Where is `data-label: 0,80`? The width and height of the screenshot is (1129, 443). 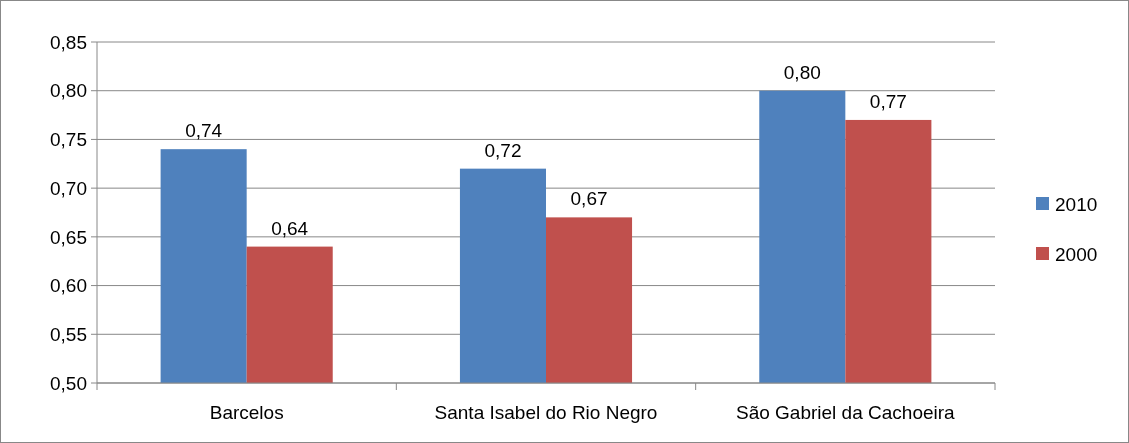
data-label: 0,80 is located at coordinates (802, 72).